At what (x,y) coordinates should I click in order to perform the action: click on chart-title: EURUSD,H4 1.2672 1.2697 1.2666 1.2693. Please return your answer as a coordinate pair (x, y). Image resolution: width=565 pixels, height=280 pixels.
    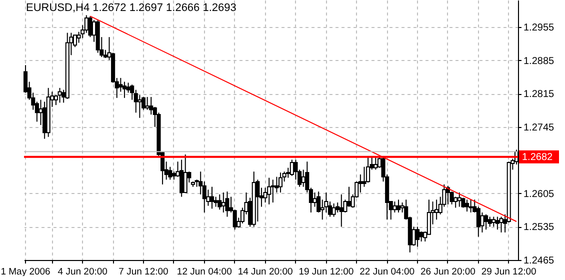
    Looking at the image, I should click on (131, 8).